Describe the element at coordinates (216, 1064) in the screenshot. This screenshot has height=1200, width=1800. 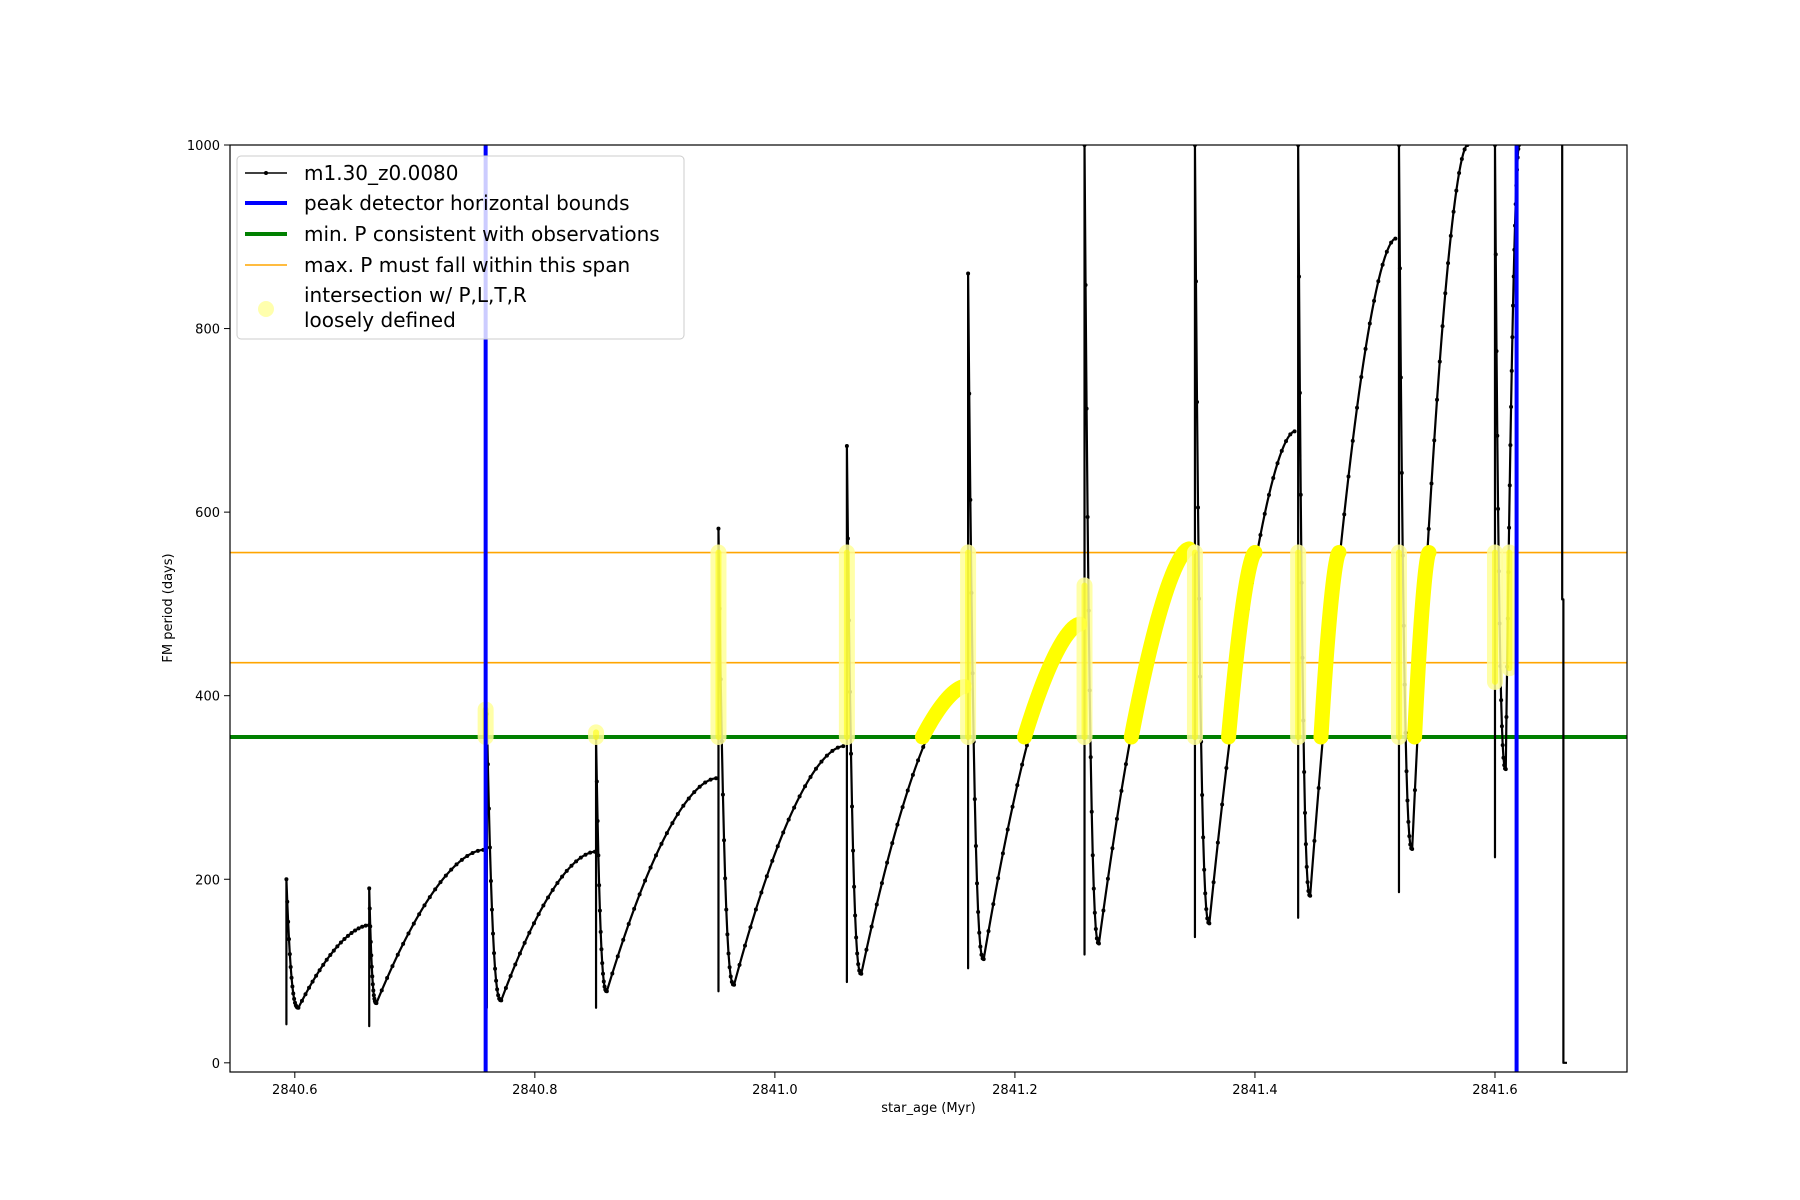
I see `y-tick-label: 0` at that location.